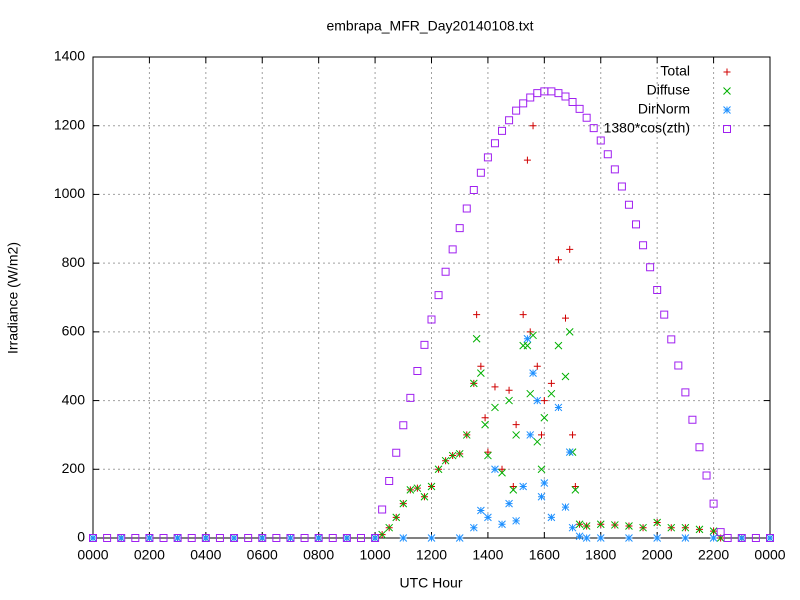 This screenshot has width=800, height=600. Describe the element at coordinates (74, 331) in the screenshot. I see `y-tick-label: 600` at that location.